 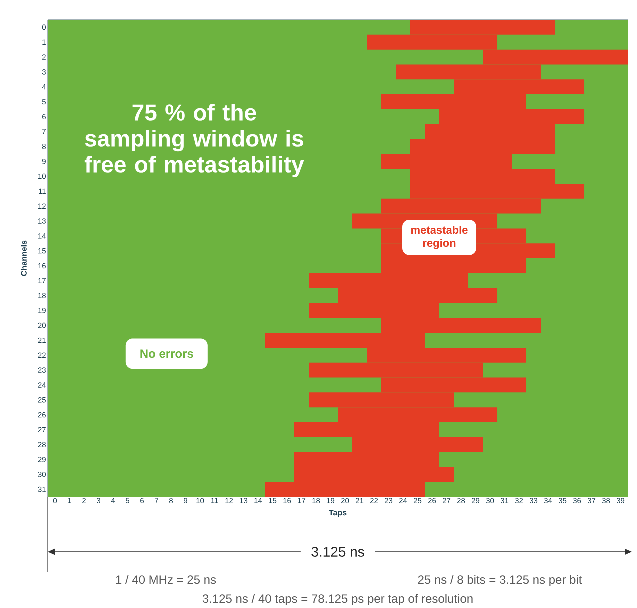 What do you see at coordinates (24, 258) in the screenshot?
I see `y-axis-title: Channels` at bounding box center [24, 258].